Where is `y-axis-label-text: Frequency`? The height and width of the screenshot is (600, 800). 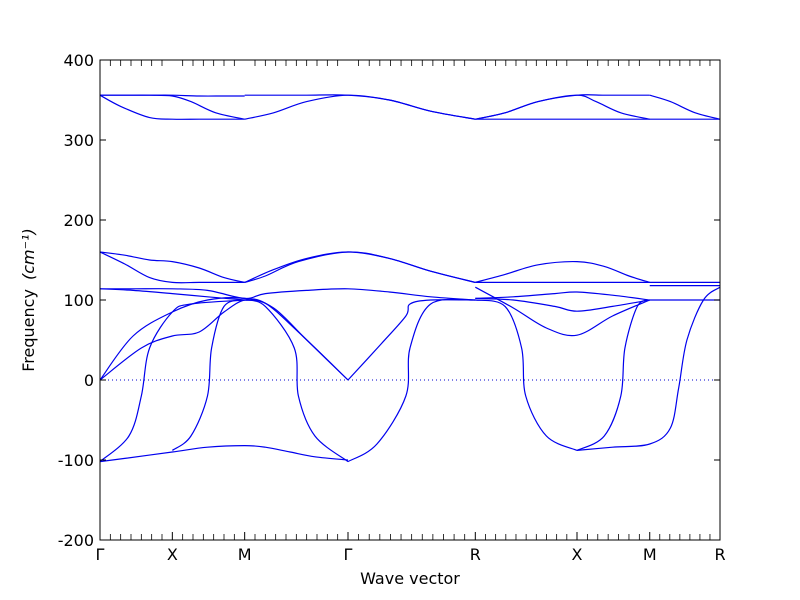
y-axis-label-text: Frequency is located at coordinates (28, 330).